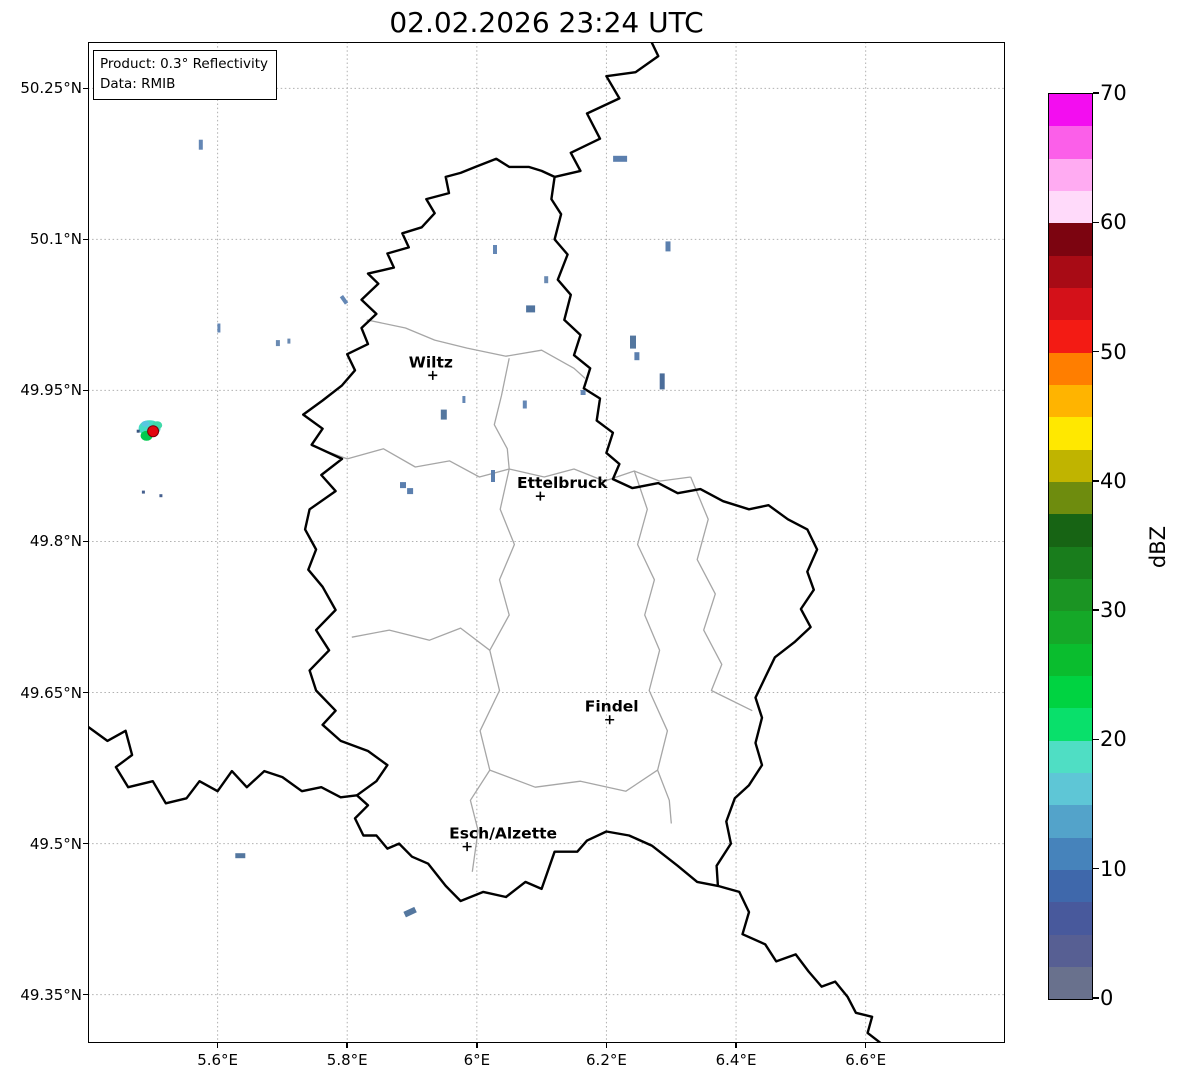 This screenshot has width=1184, height=1081. Describe the element at coordinates (431, 362) in the screenshot. I see `city-label: Wiltz` at that location.